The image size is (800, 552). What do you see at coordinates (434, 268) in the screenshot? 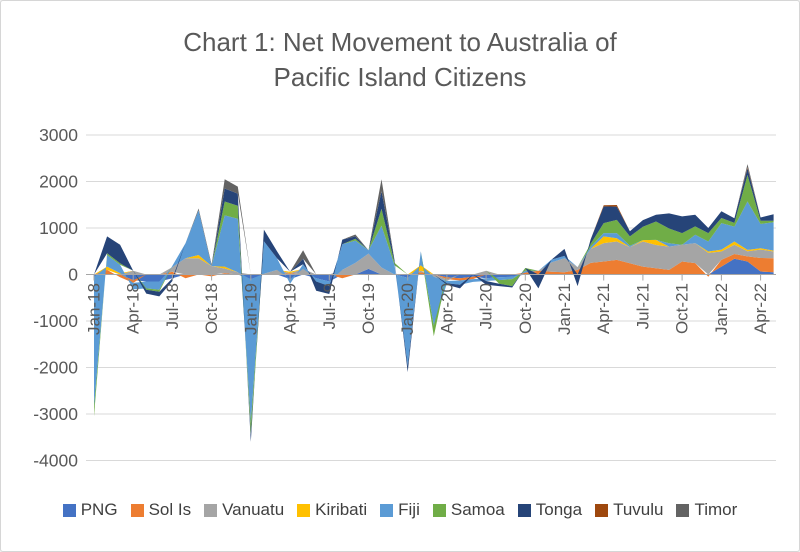
I see `area-series-sol-is` at bounding box center [434, 268].